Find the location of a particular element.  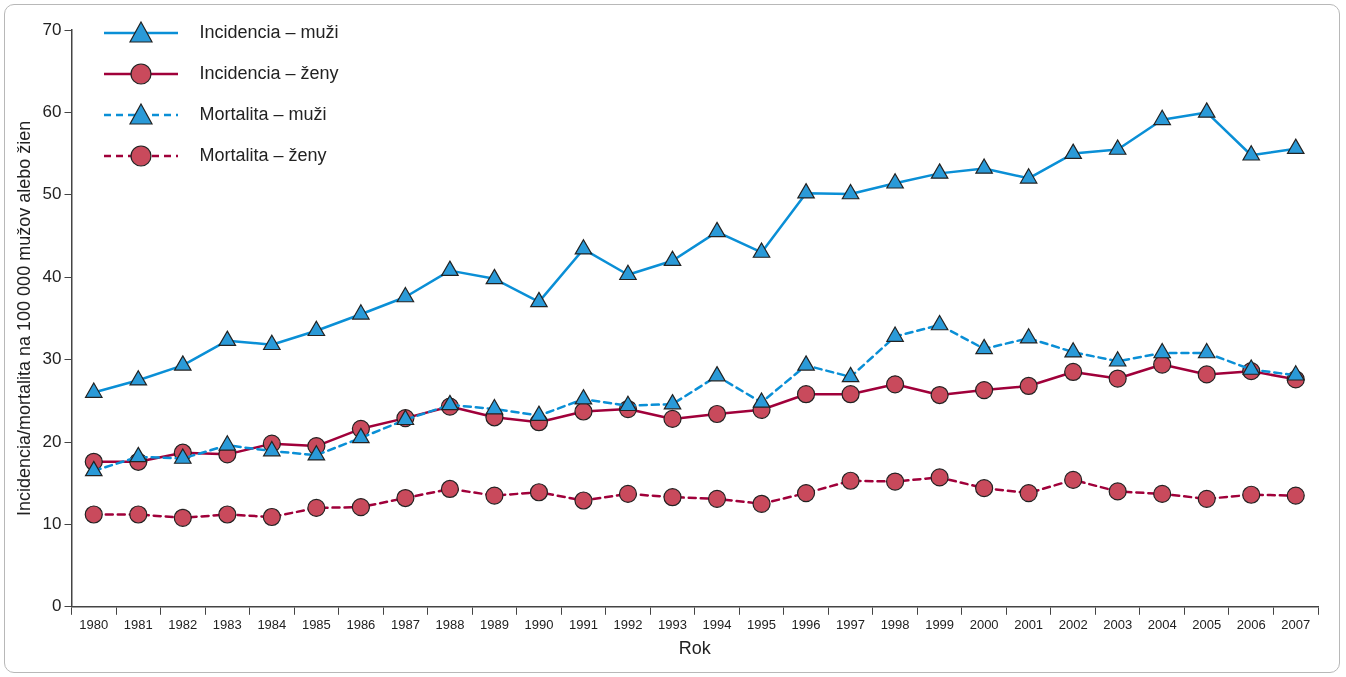

x-tick-label: 1989 is located at coordinates (494, 625).